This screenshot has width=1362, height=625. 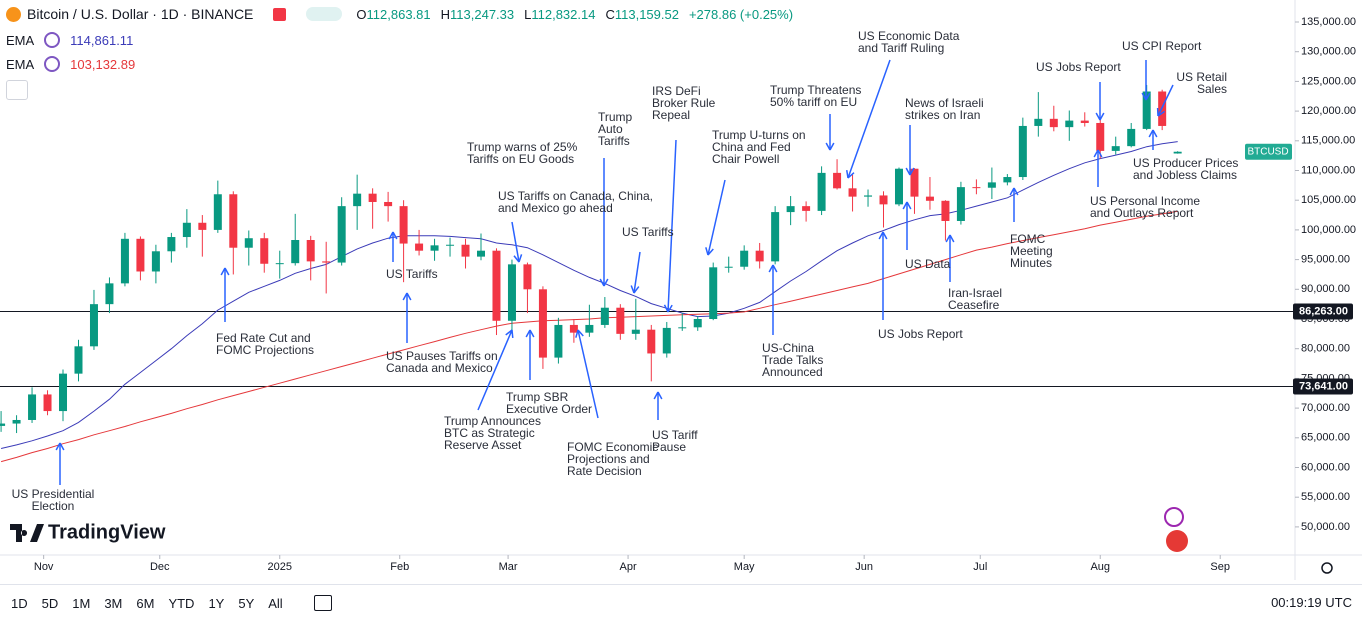 I want to click on indicator-name: EMA, so click(x=20, y=64).